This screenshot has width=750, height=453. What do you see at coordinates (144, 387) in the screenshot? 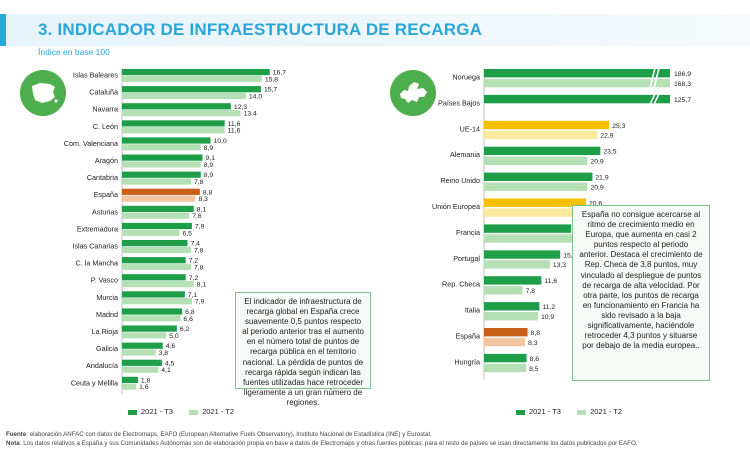
I see `data-label-t2: 1,6` at bounding box center [144, 387].